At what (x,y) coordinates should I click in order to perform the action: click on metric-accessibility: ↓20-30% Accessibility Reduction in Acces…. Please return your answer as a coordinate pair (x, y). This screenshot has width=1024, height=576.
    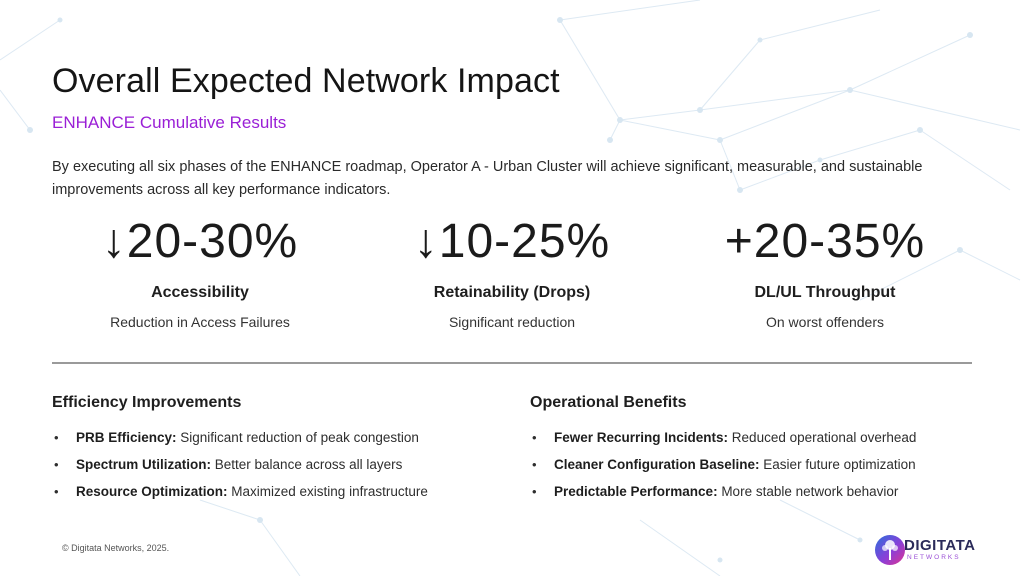
    Looking at the image, I should click on (200, 272).